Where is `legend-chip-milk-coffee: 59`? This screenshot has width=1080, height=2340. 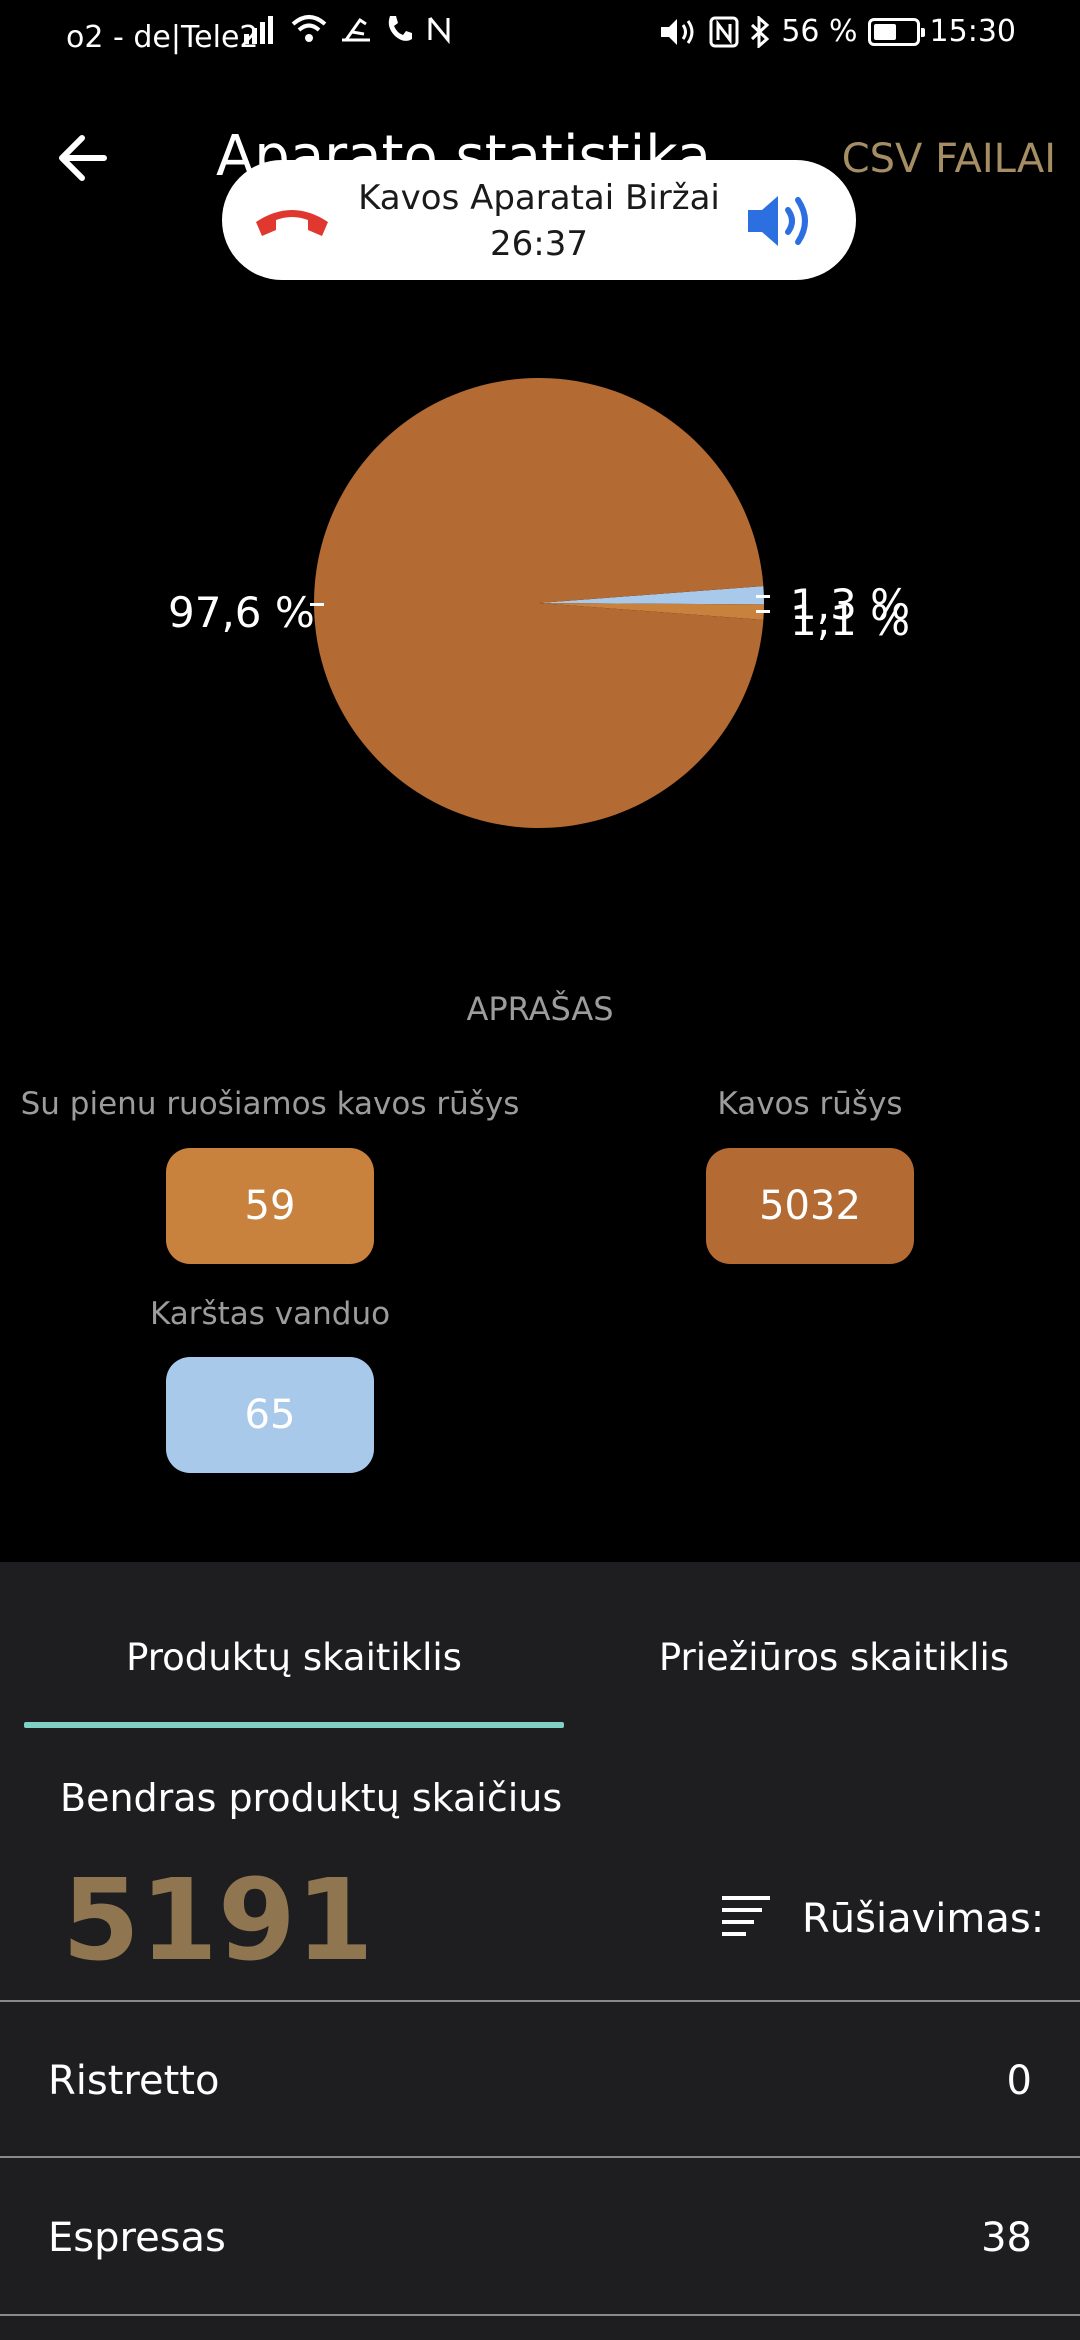 legend-chip-milk-coffee: 59 is located at coordinates (270, 1206).